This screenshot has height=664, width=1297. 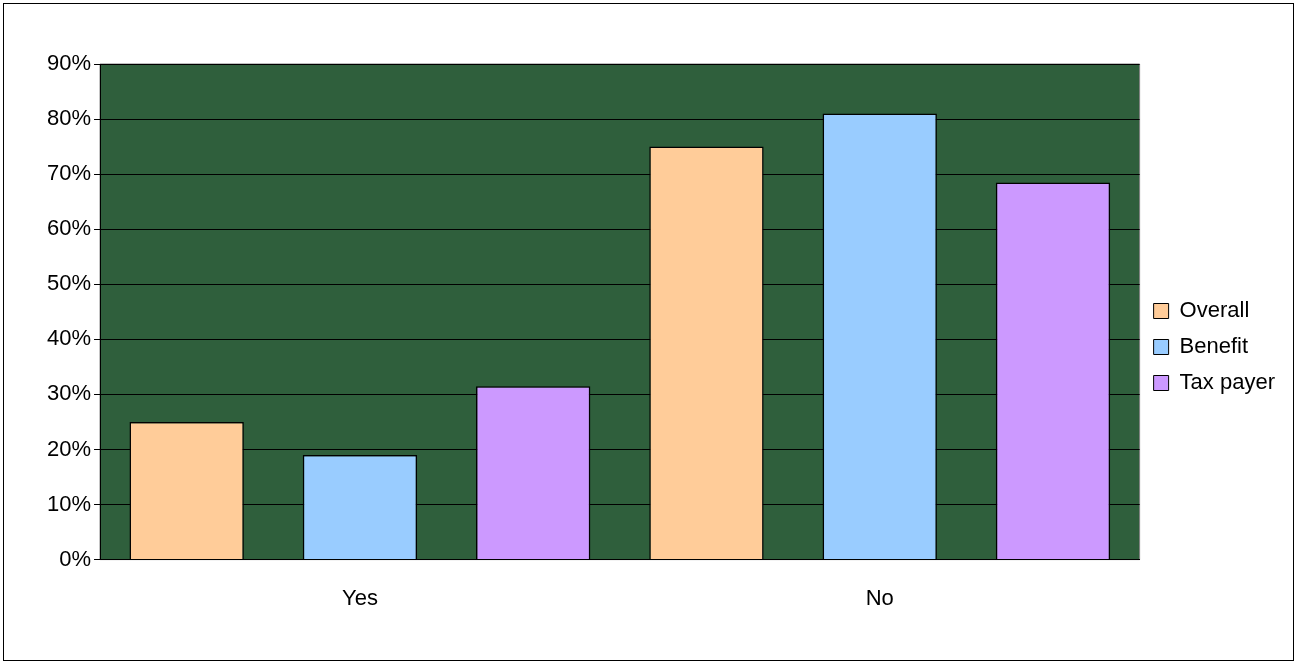 What do you see at coordinates (75, 558) in the screenshot?
I see `y-tick-label: 0%` at bounding box center [75, 558].